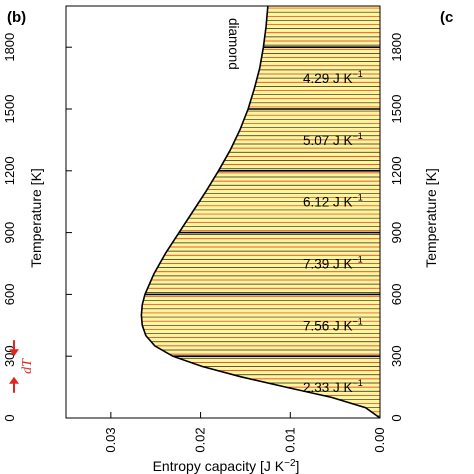  Describe the element at coordinates (333, 324) in the screenshot. I see `band-label: 7.56 J K−1` at that location.